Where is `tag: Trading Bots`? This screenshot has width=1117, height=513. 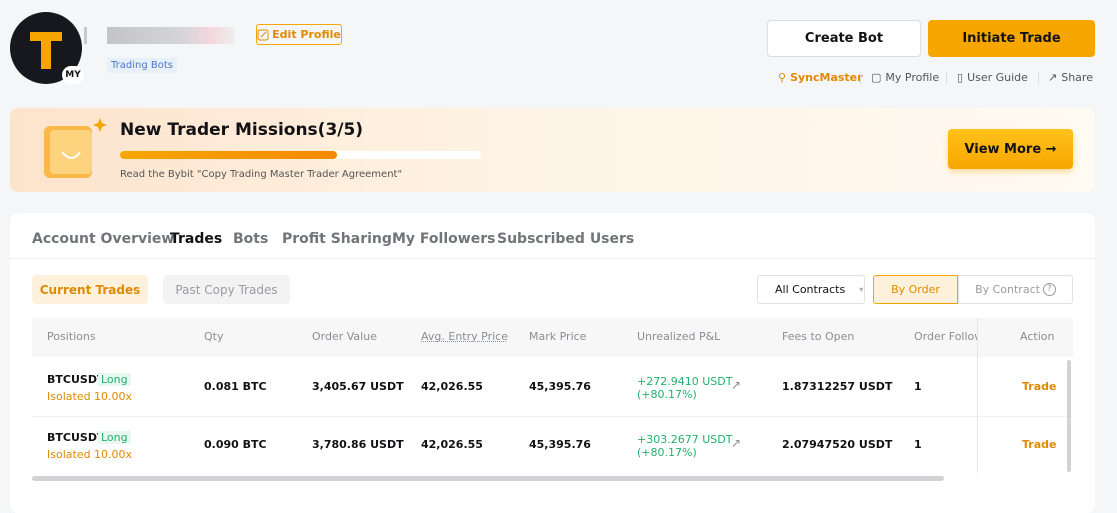 tag: Trading Bots is located at coordinates (142, 65).